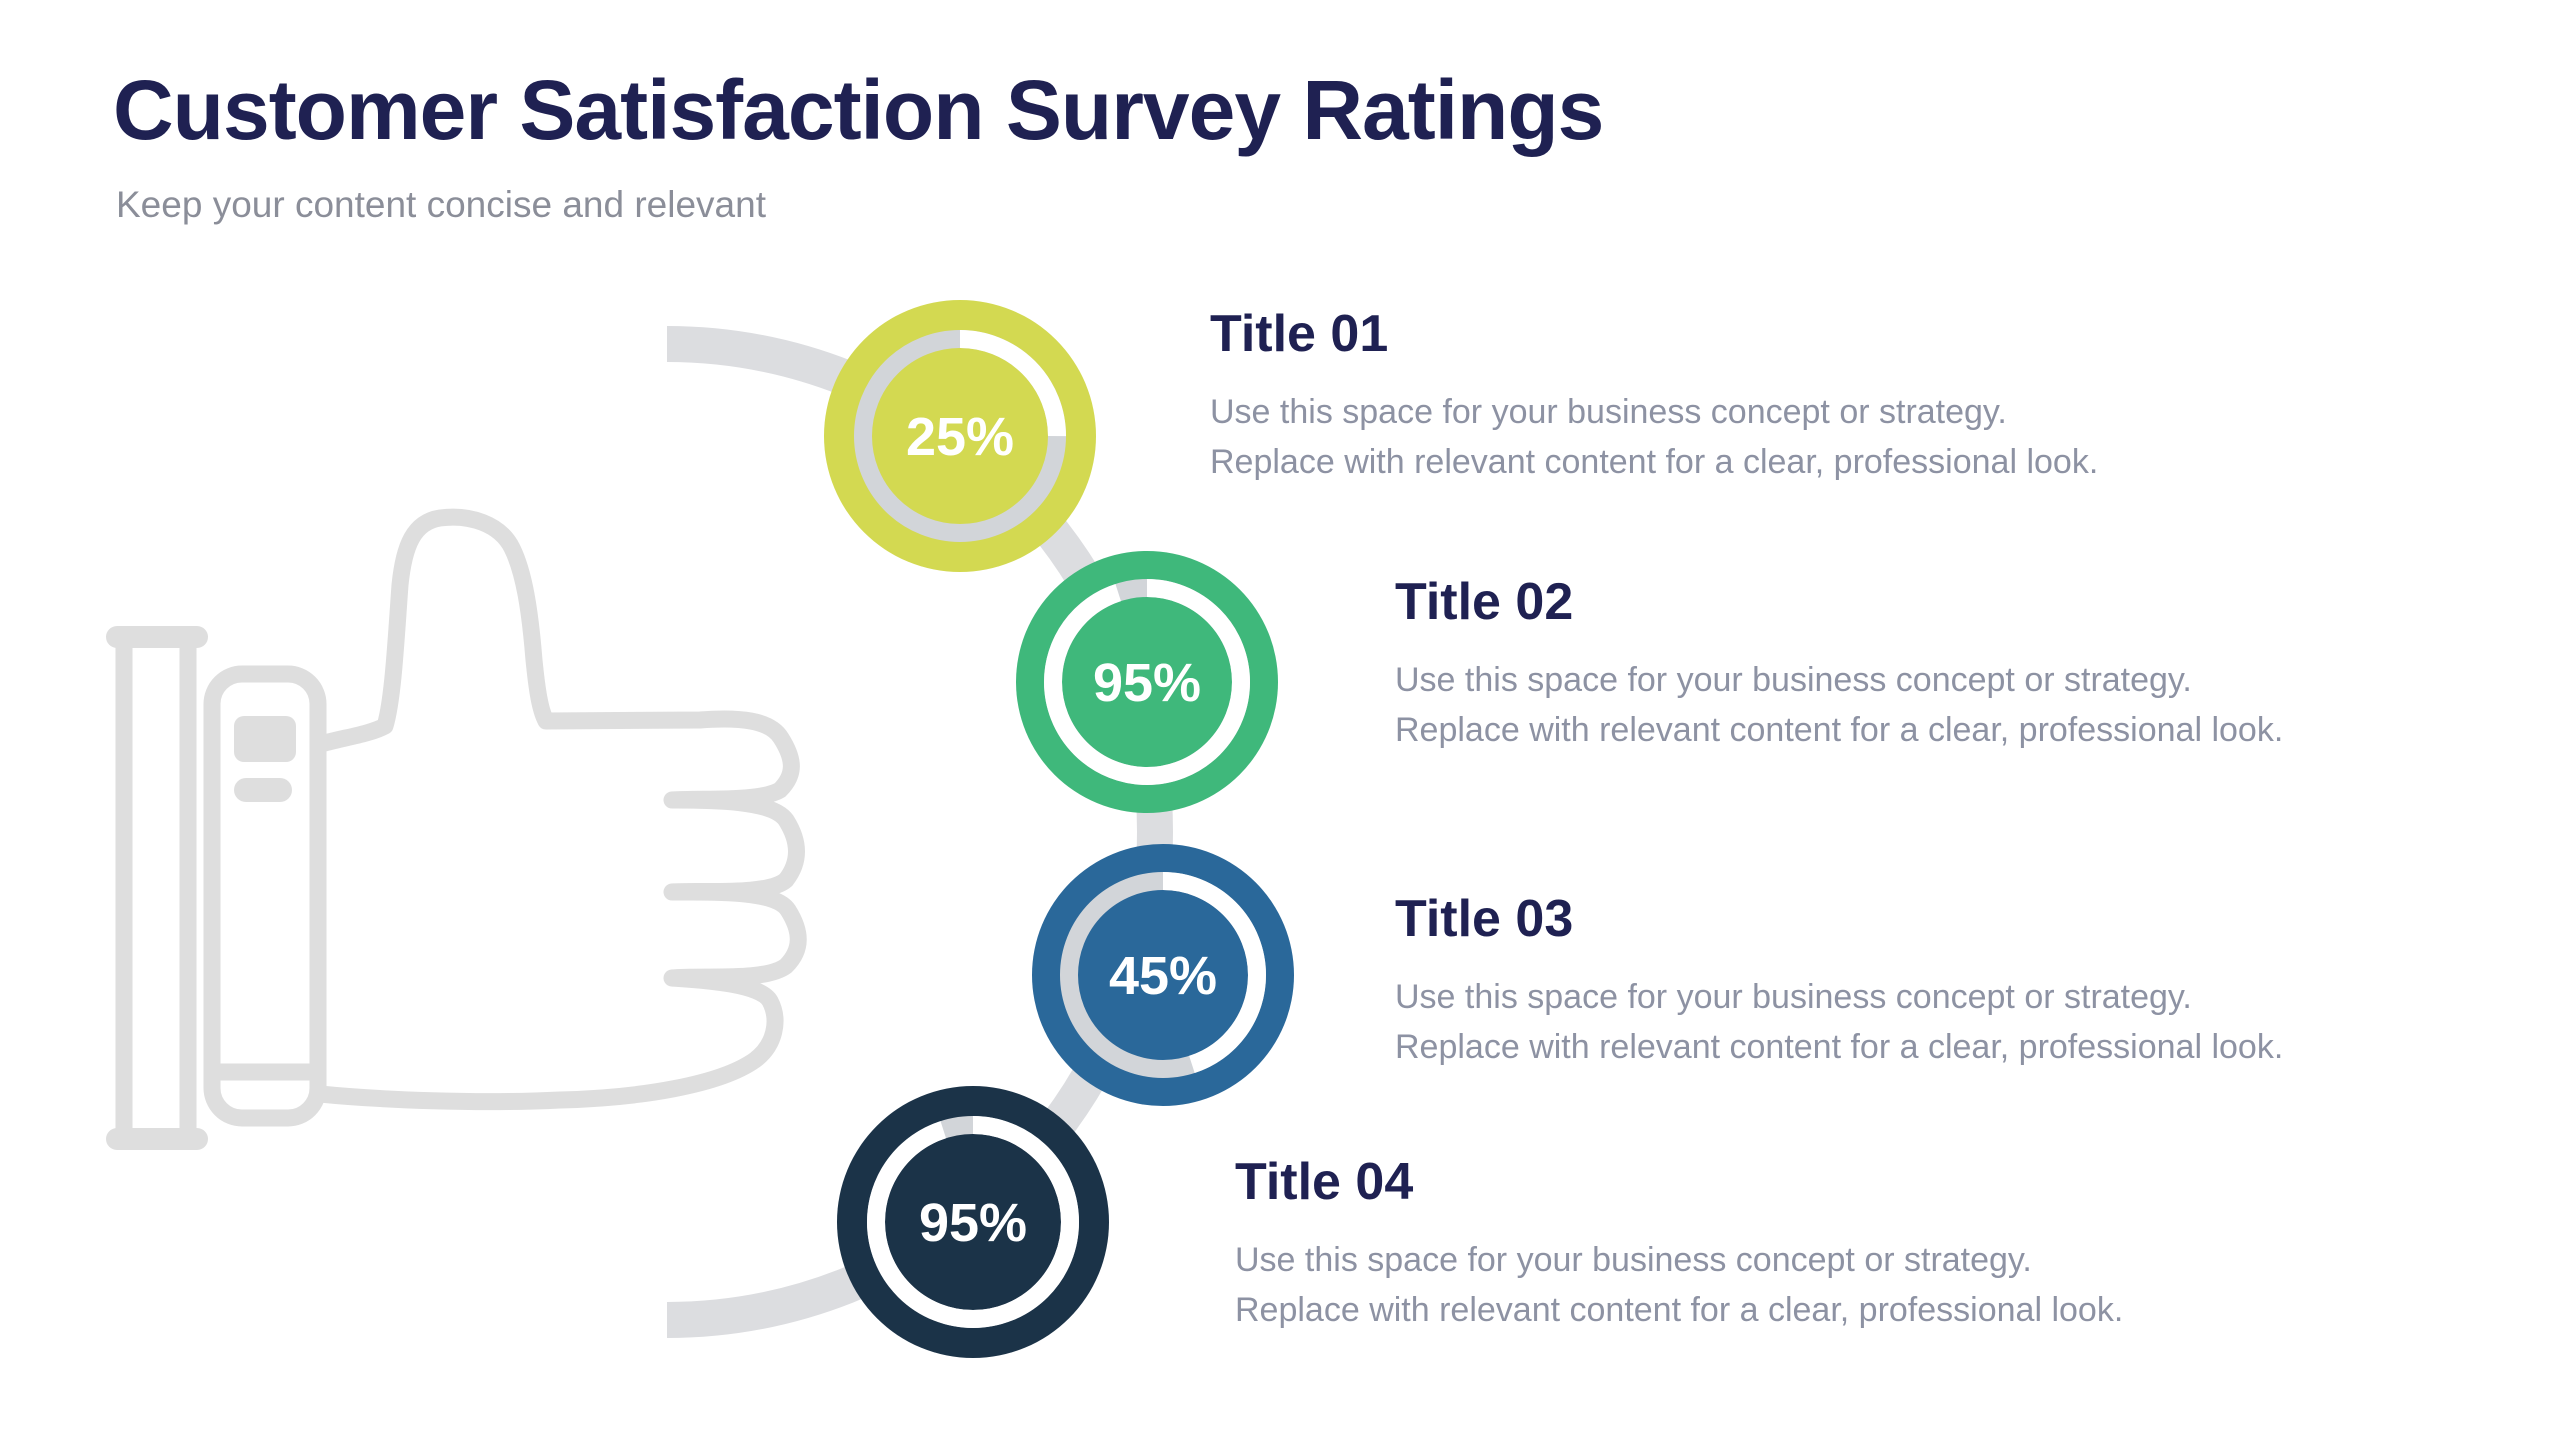 This screenshot has width=2559, height=1440. Describe the element at coordinates (456, 829) in the screenshot. I see `thumbs-up-icon` at that location.